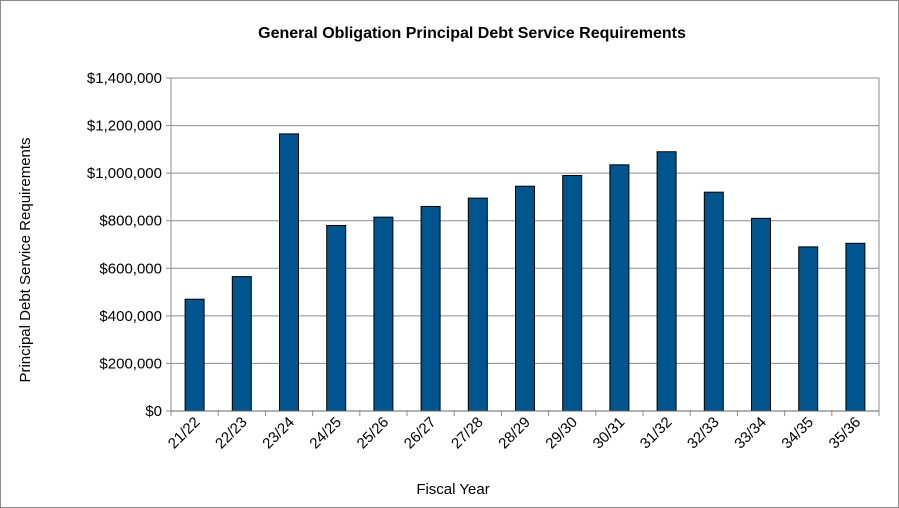 Image resolution: width=899 pixels, height=508 pixels. Describe the element at coordinates (130, 268) in the screenshot. I see `y-tick-label: $600,000` at that location.